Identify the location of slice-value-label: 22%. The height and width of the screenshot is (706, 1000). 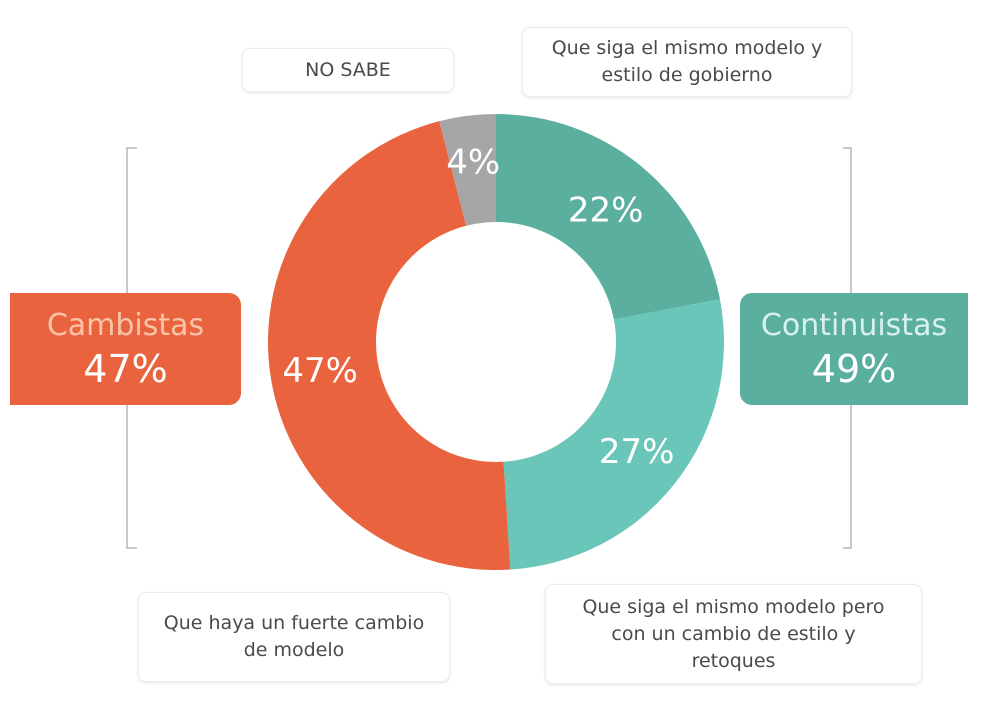
(606, 210).